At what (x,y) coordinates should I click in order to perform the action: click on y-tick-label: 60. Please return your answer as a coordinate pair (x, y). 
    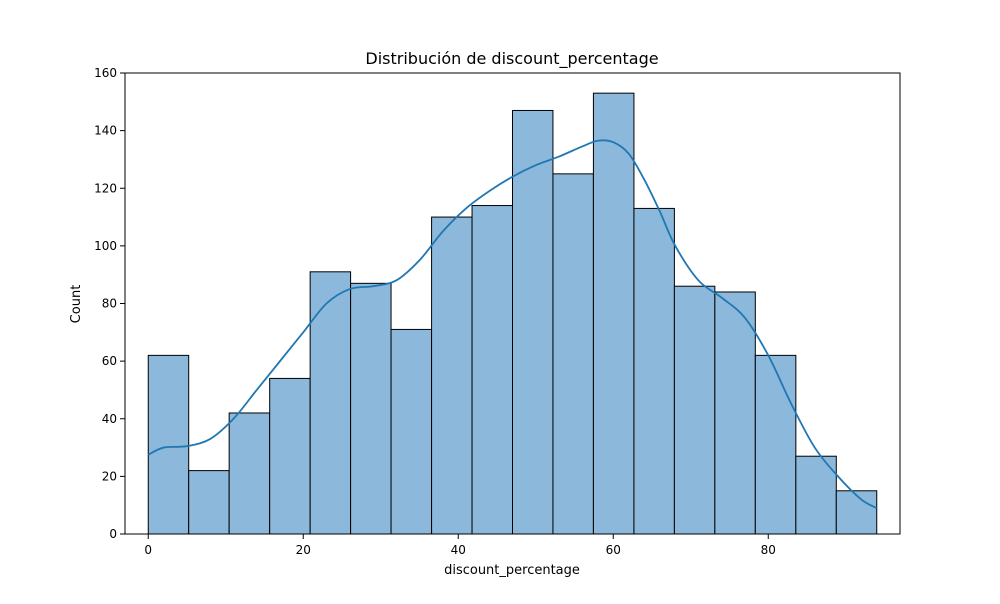
    Looking at the image, I should click on (109, 361).